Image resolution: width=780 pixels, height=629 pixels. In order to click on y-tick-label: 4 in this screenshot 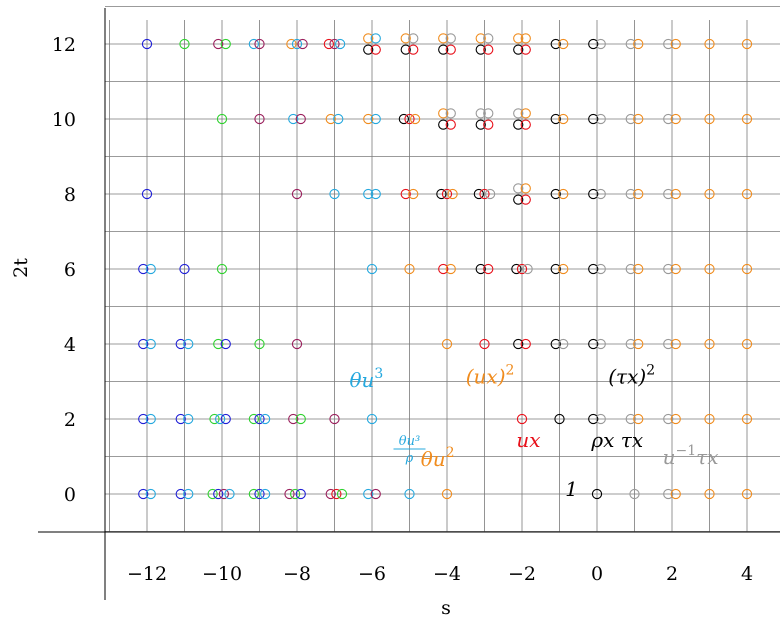, I will do `click(70, 345)`.